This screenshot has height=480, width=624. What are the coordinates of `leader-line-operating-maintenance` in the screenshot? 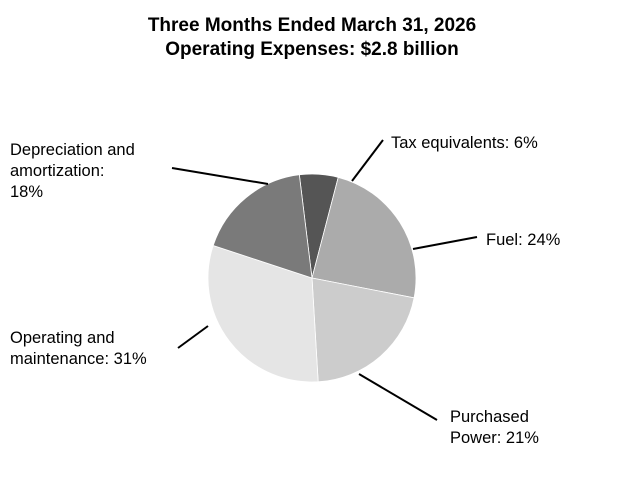 It's located at (193, 337).